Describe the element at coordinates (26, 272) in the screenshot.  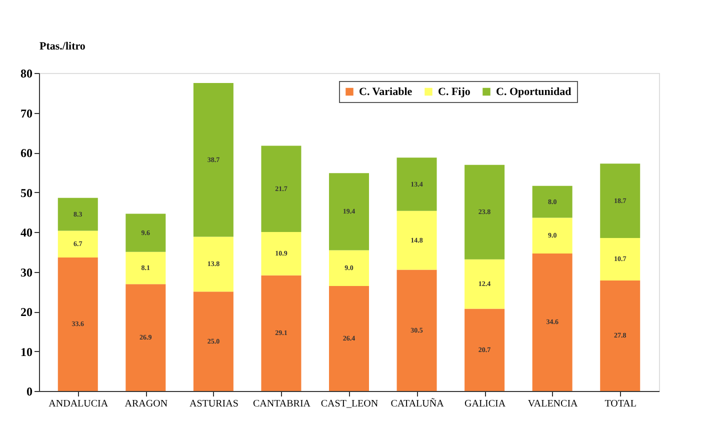
I see `y-tick-label: 30` at that location.